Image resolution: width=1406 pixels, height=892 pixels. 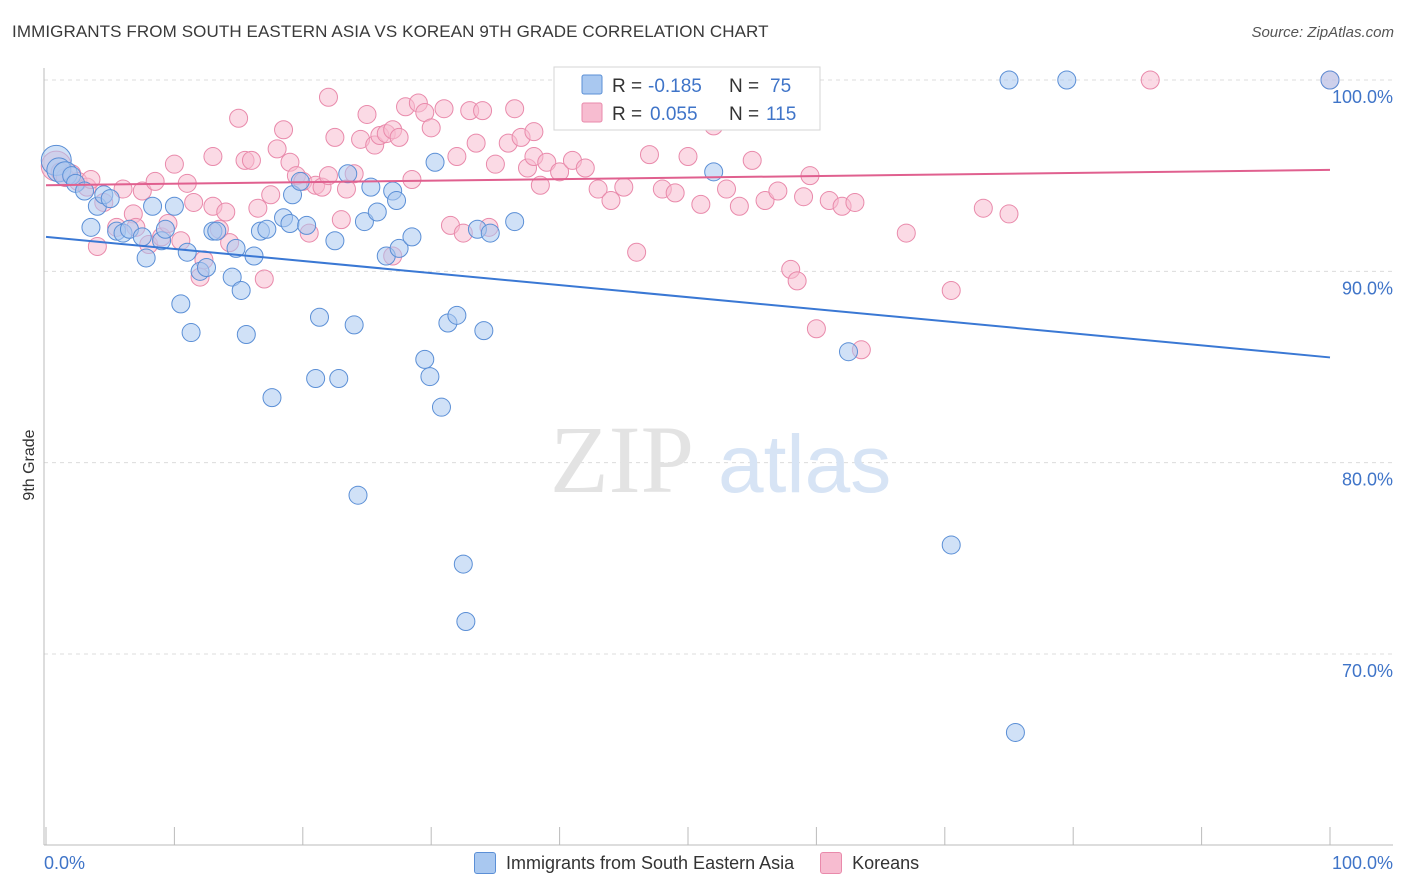 I want to click on y-tick-labels: 100.0% 90.0% 80.0% 70.0%, so click(x=1362, y=384).